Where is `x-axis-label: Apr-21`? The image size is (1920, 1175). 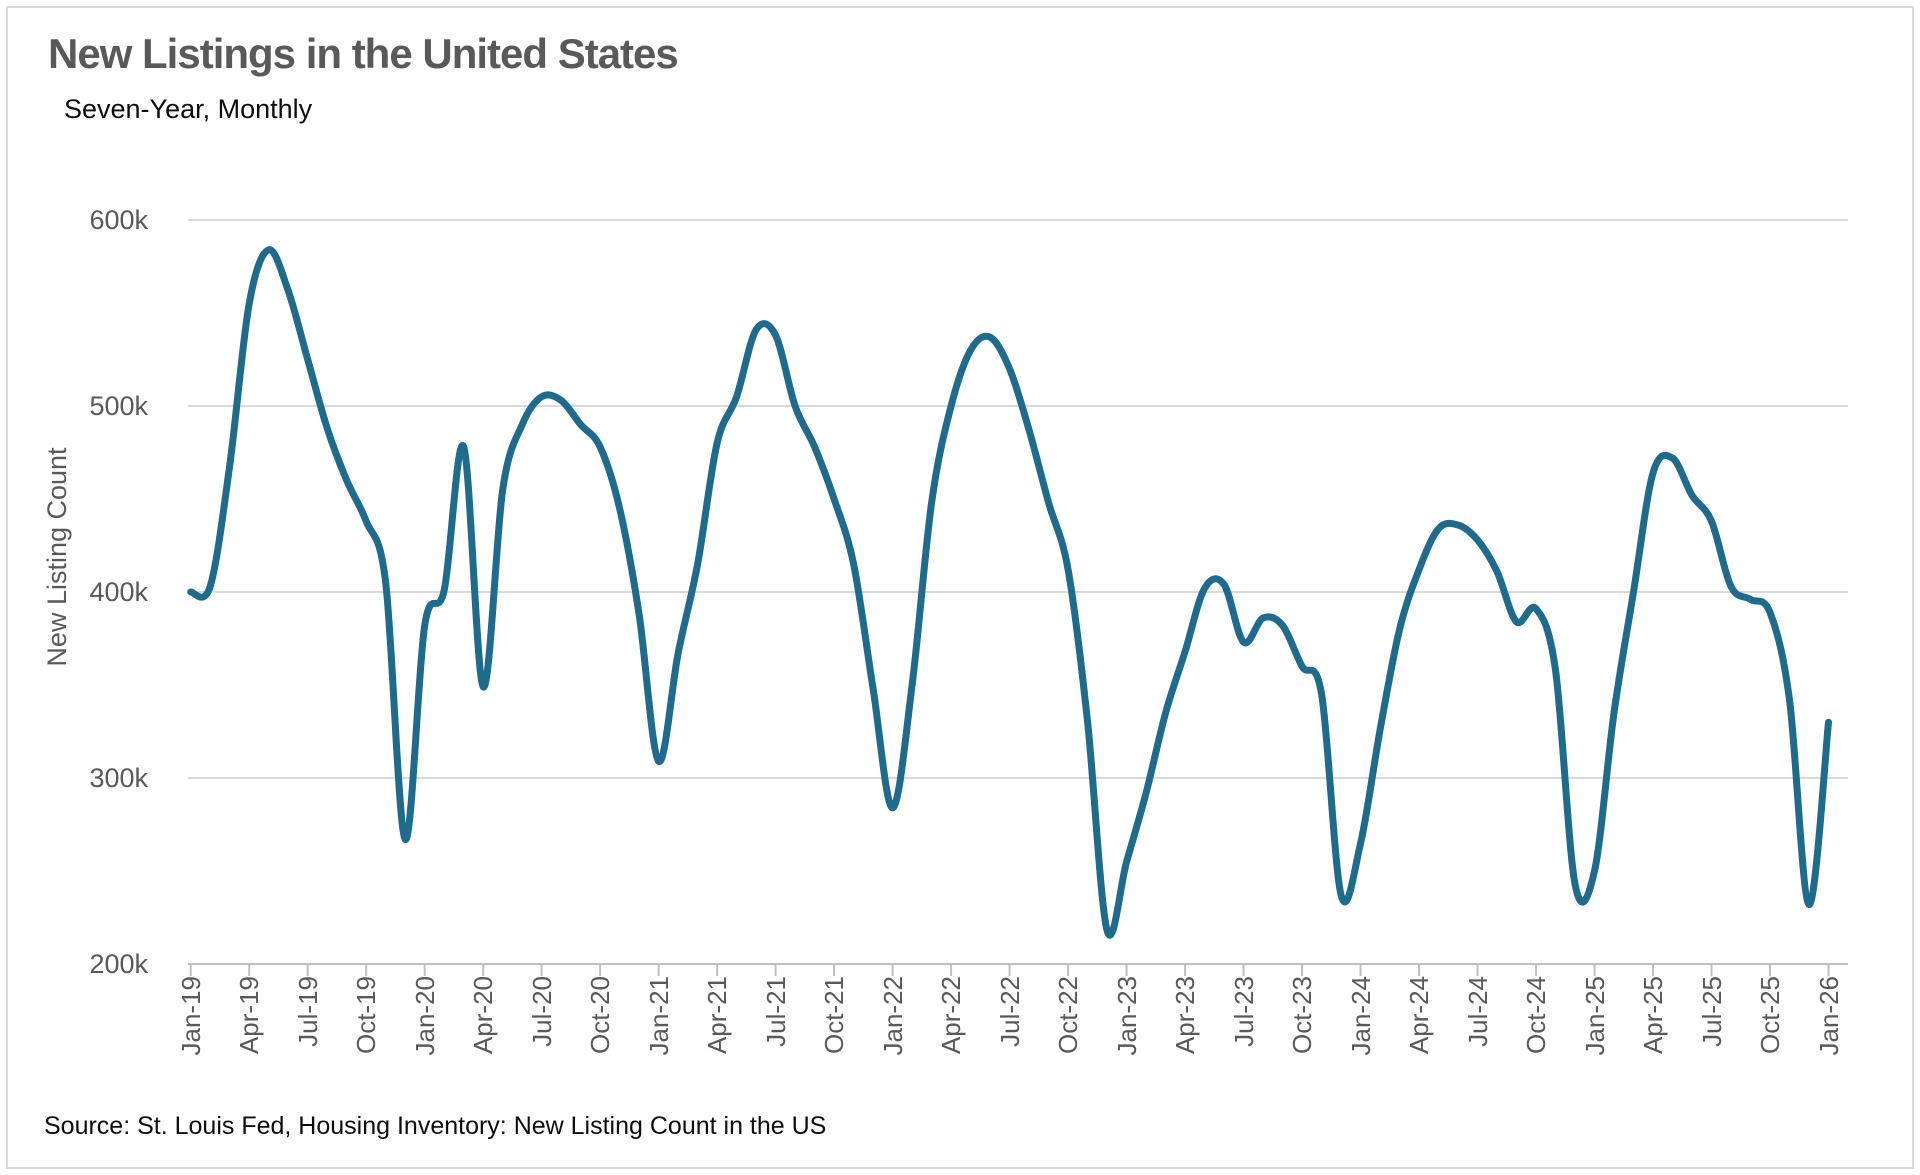
x-axis-label: Apr-21 is located at coordinates (717, 1015).